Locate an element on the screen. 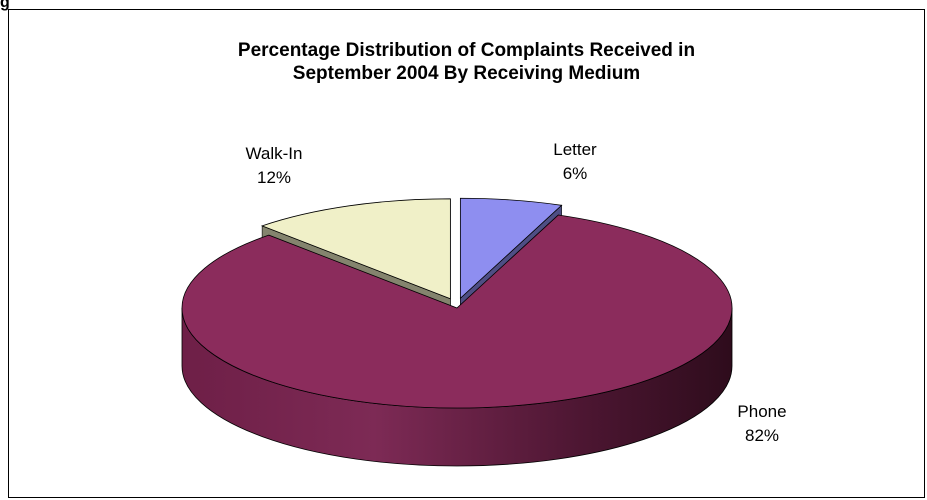 The image size is (927, 500). slice-label-letter-value: 6% is located at coordinates (575, 173).